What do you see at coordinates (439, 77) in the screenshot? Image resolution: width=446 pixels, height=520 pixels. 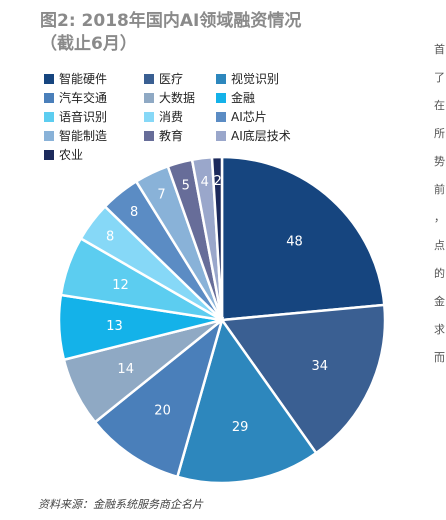 I see `edge-char: 了` at bounding box center [439, 77].